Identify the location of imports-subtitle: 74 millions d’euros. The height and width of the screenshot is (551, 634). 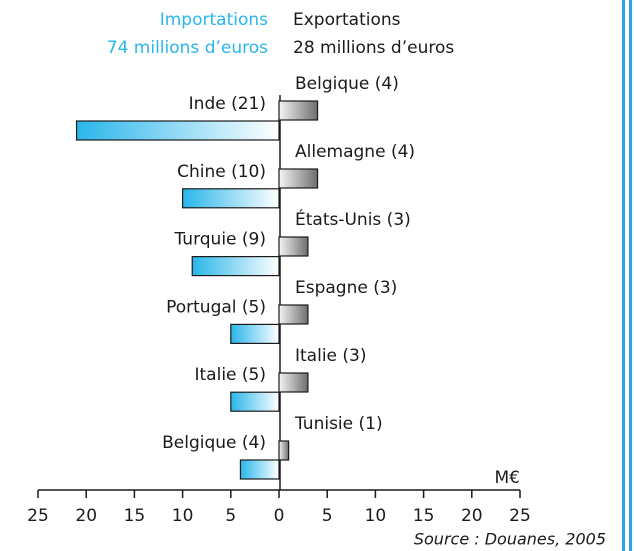
(187, 48).